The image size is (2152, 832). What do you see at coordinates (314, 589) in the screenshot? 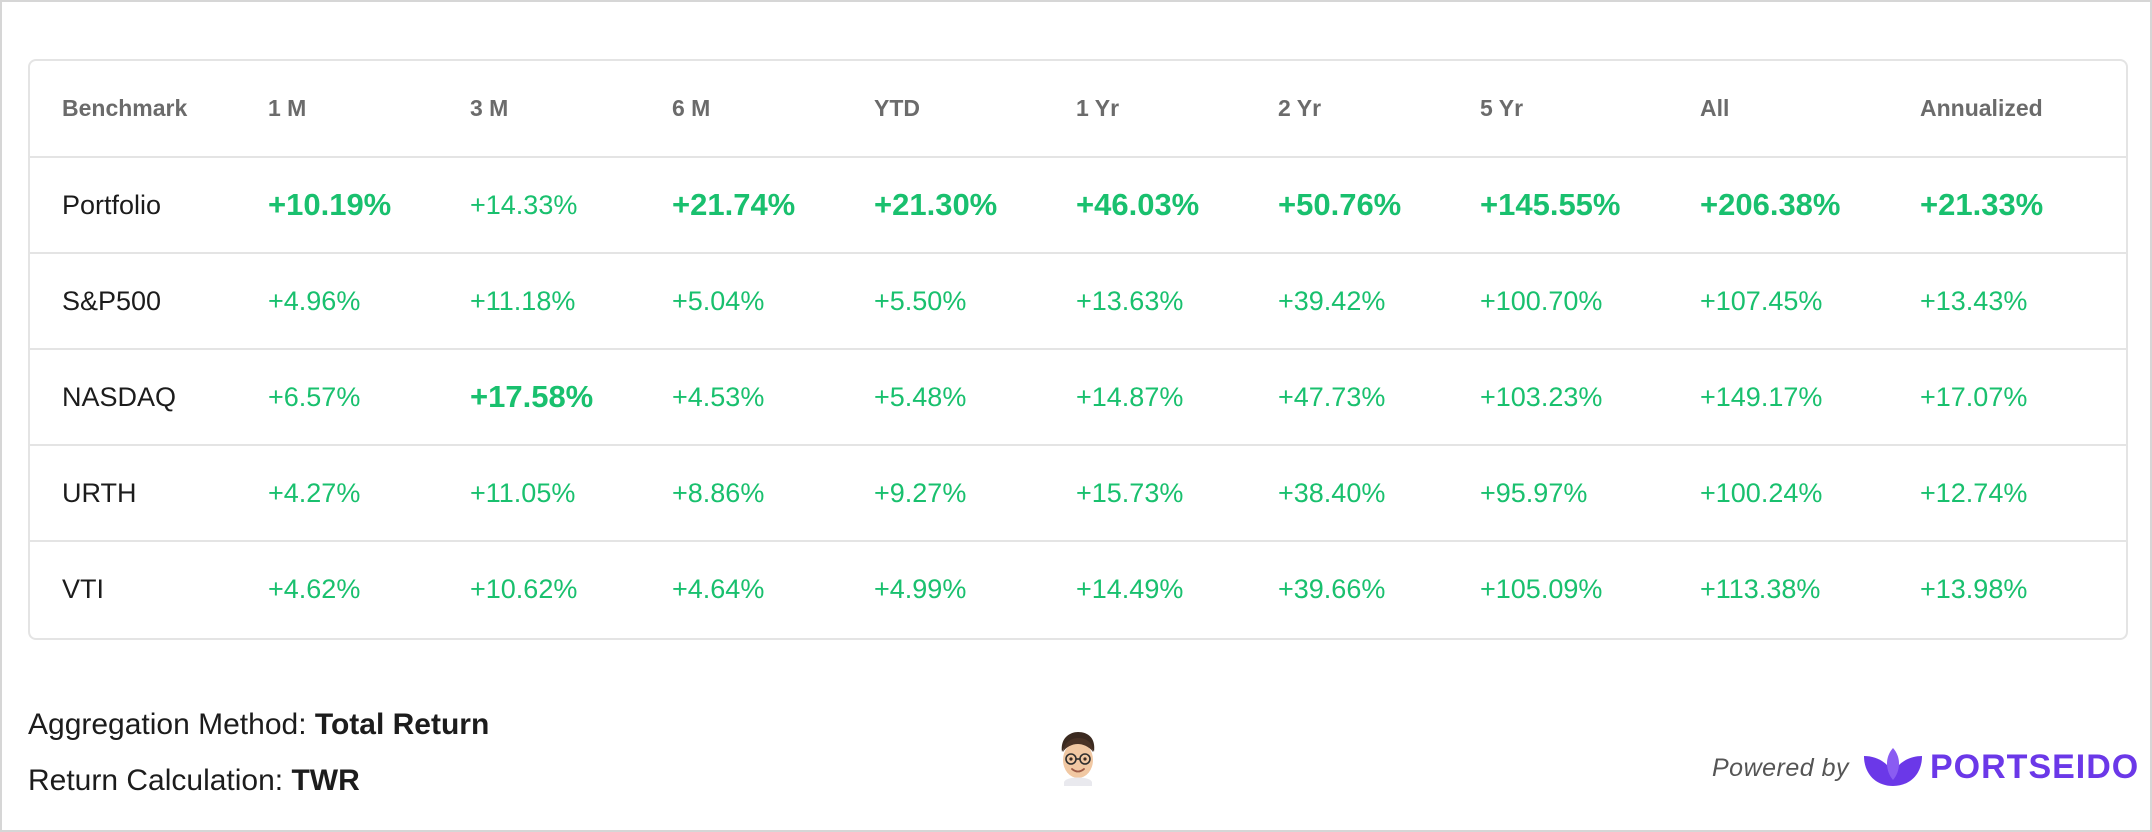
I see `return-cell: +4.62%` at bounding box center [314, 589].